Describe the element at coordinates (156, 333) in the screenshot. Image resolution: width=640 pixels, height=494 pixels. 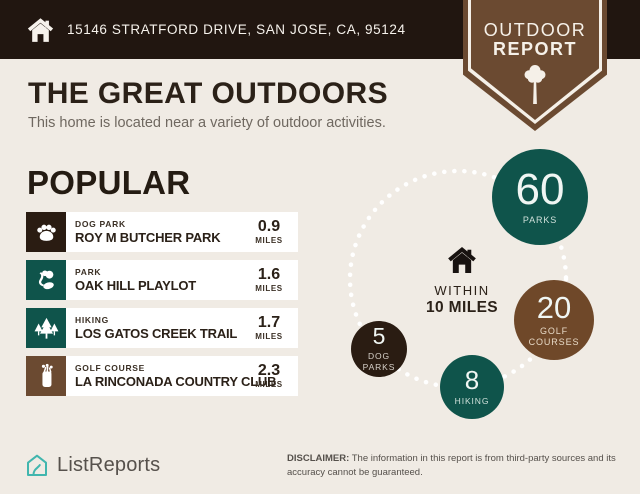
I see `item-name: LOS GATOS CREEK TRAIL` at that location.